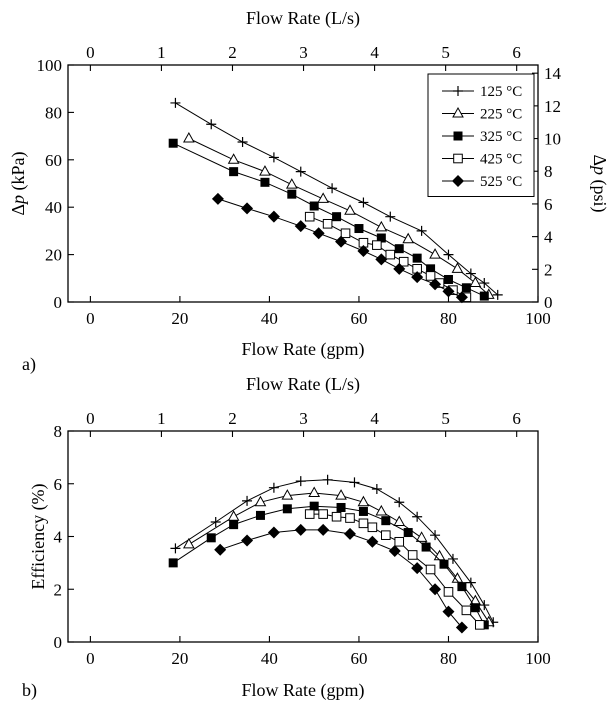 The image size is (613, 711). What do you see at coordinates (161, 418) in the screenshot?
I see `x2-tick-label: 1` at bounding box center [161, 418].